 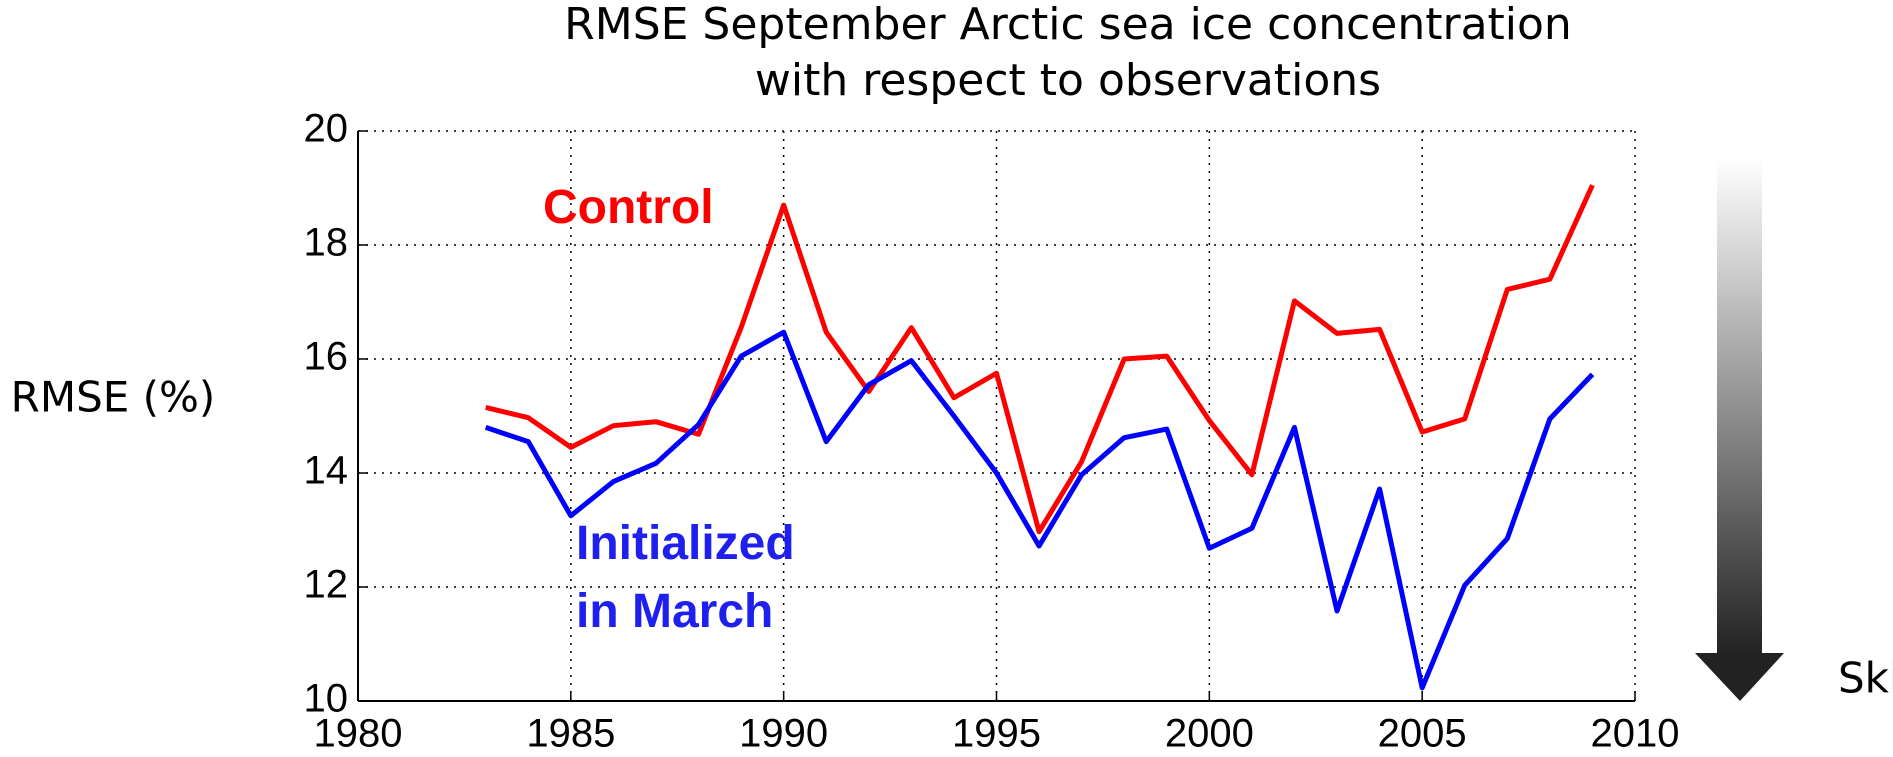 I want to click on y-tick-label: 14, so click(x=326, y=471).